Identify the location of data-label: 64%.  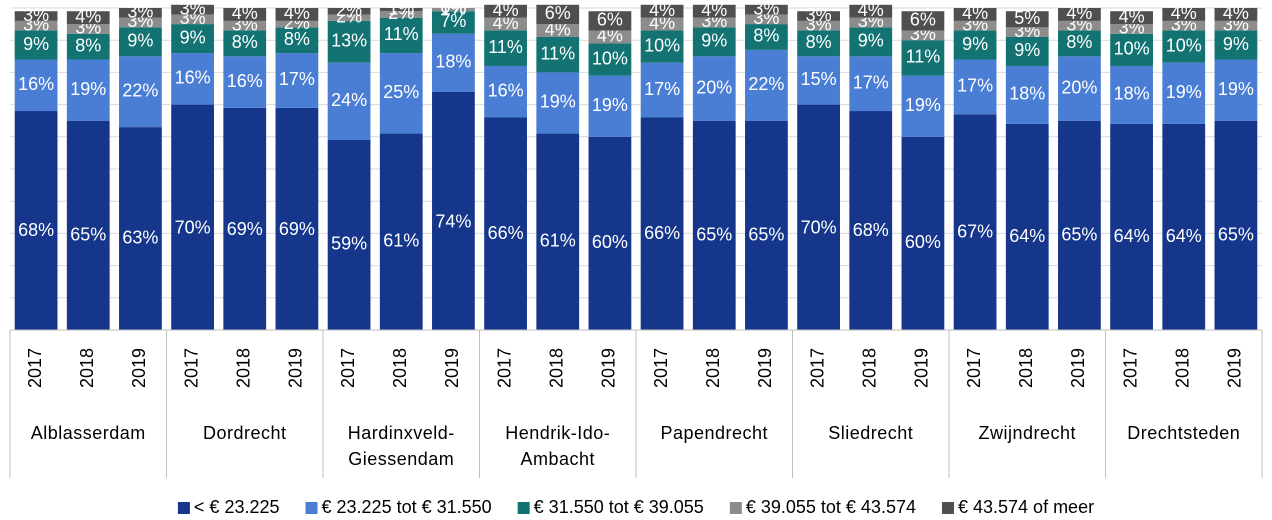
(1184, 236).